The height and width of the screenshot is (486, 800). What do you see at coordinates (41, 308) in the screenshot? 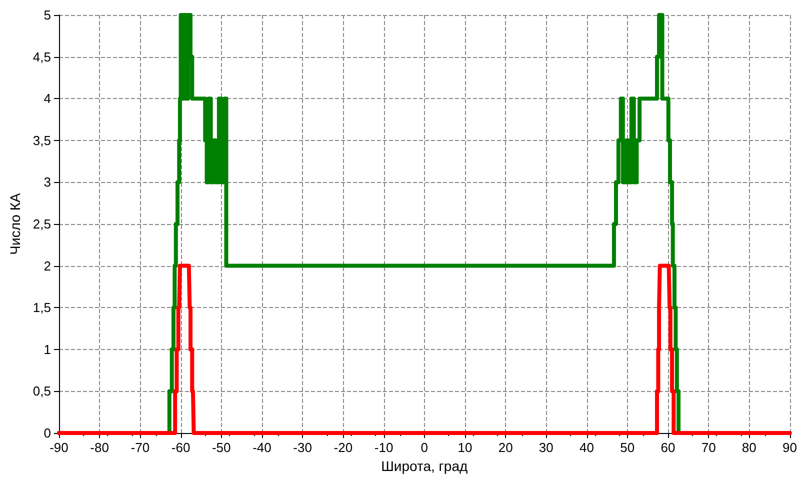
I see `y-tick-label: 1,5` at bounding box center [41, 308].